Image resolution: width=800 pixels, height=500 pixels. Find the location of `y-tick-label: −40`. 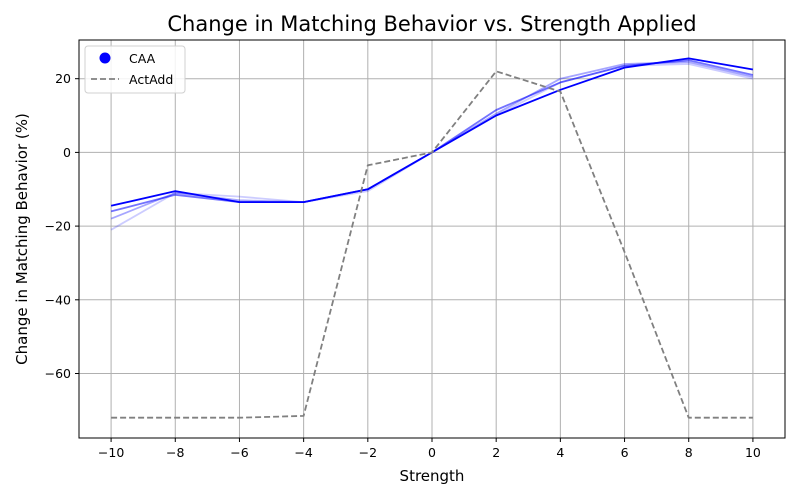

y-tick-label: −40 is located at coordinates (58, 299).